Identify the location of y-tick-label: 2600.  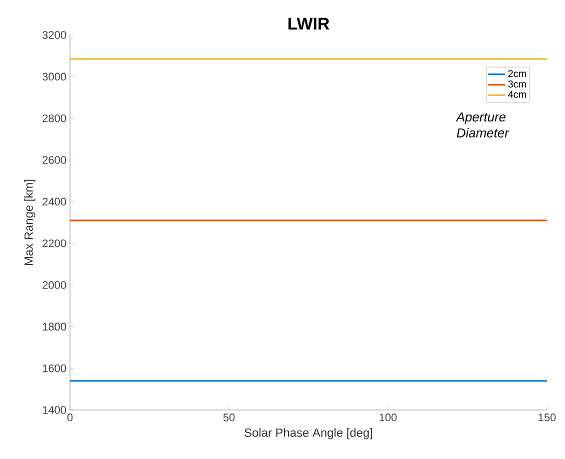
(54, 160).